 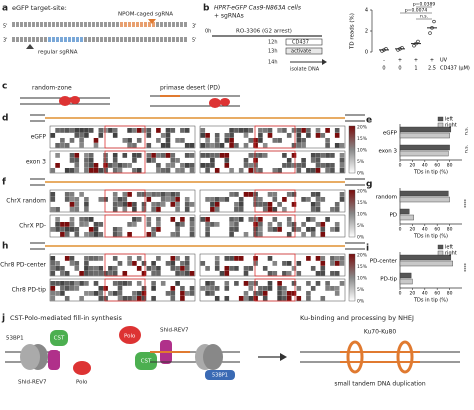 I want to click on label: 5%, so click(x=361, y=162).